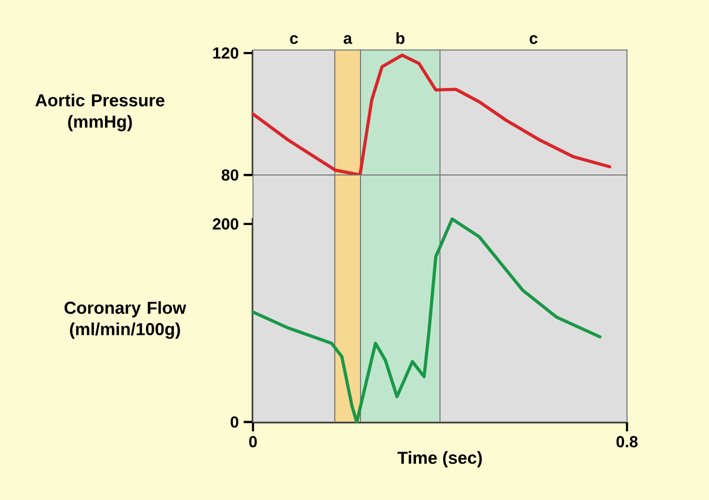  What do you see at coordinates (234, 422) in the screenshot?
I see `y-tick-label: 0` at bounding box center [234, 422].